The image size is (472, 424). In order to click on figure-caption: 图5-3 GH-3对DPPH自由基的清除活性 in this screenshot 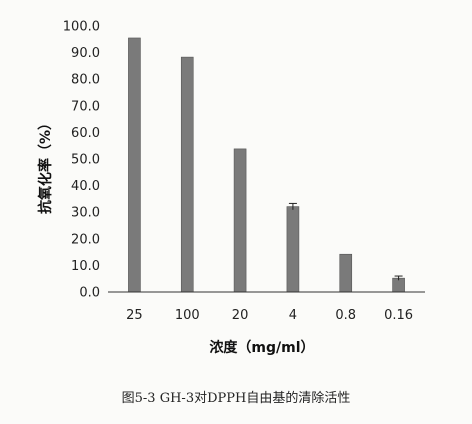, I will do `click(236, 398)`.